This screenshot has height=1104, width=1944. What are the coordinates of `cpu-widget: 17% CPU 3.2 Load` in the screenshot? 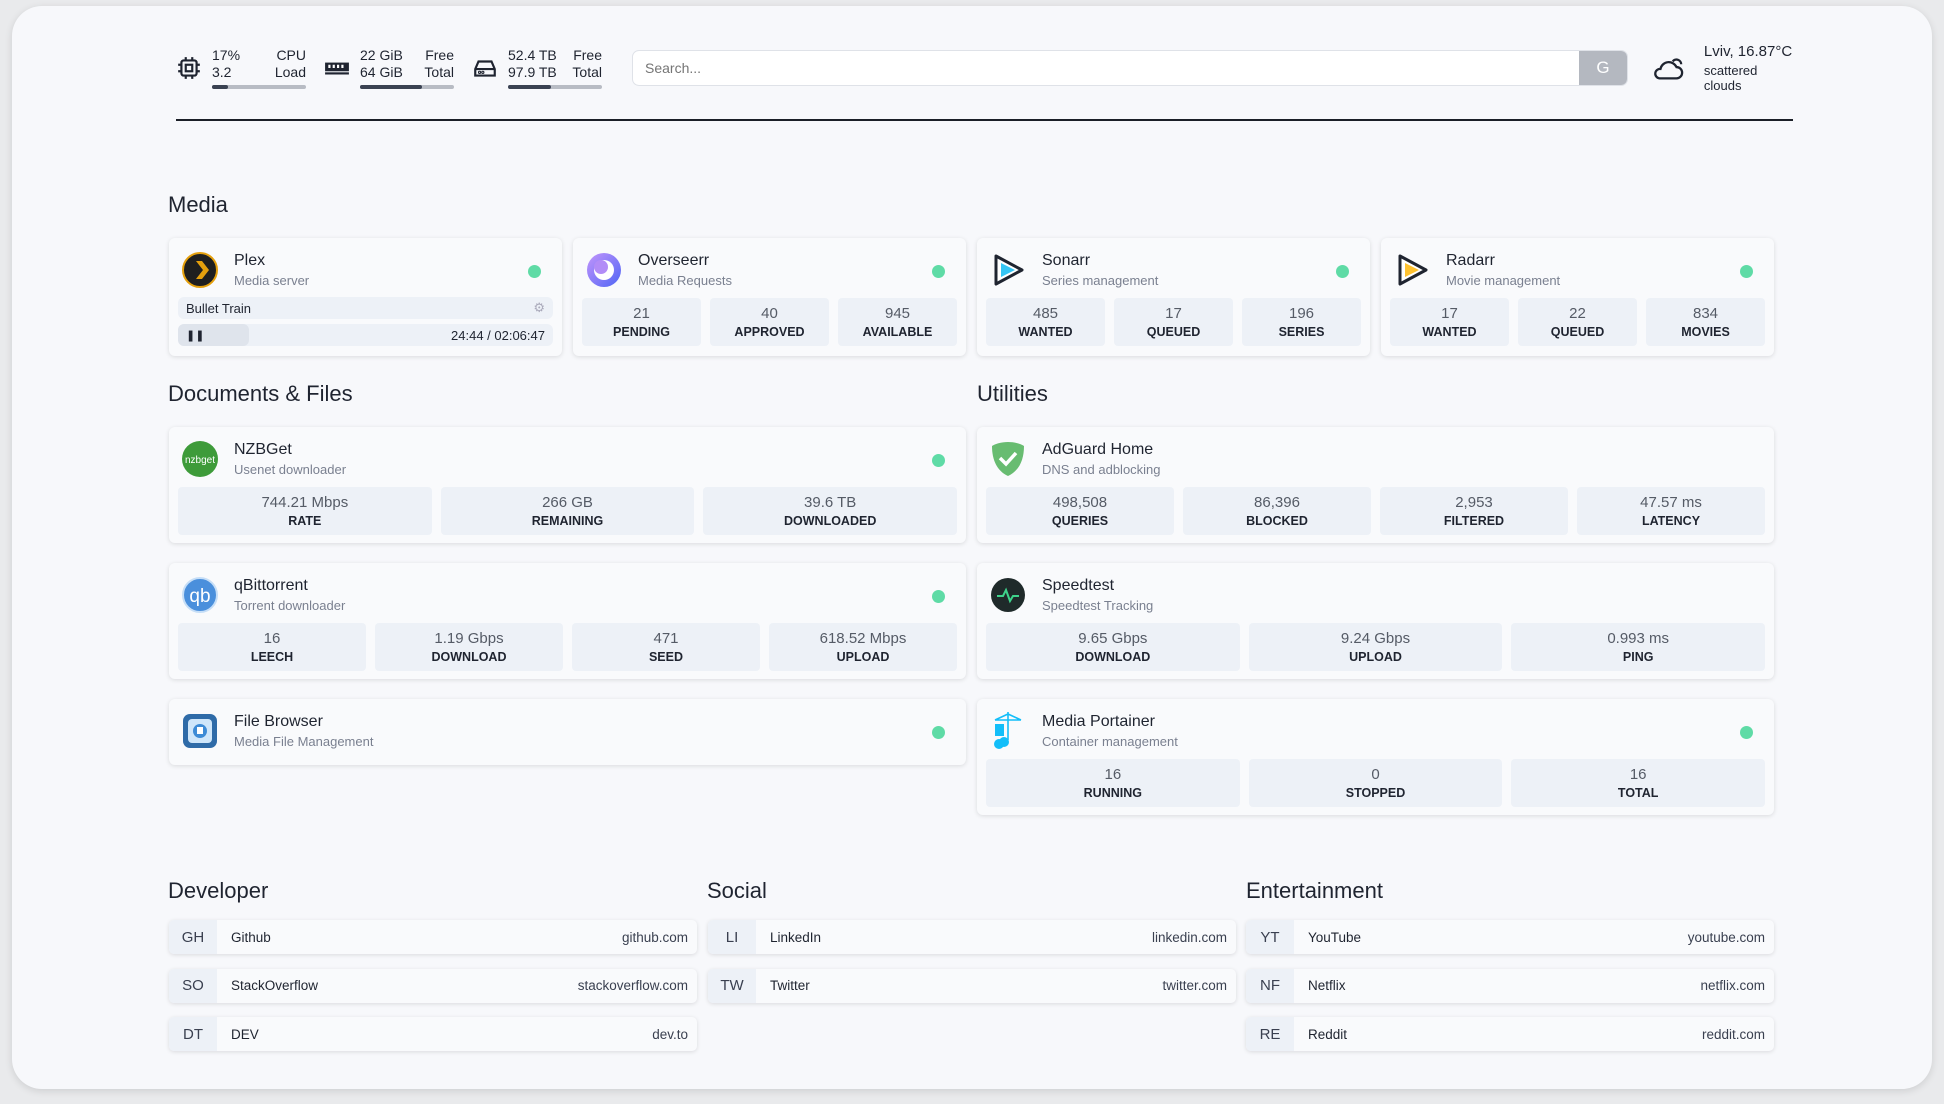 It's located at (241, 68).